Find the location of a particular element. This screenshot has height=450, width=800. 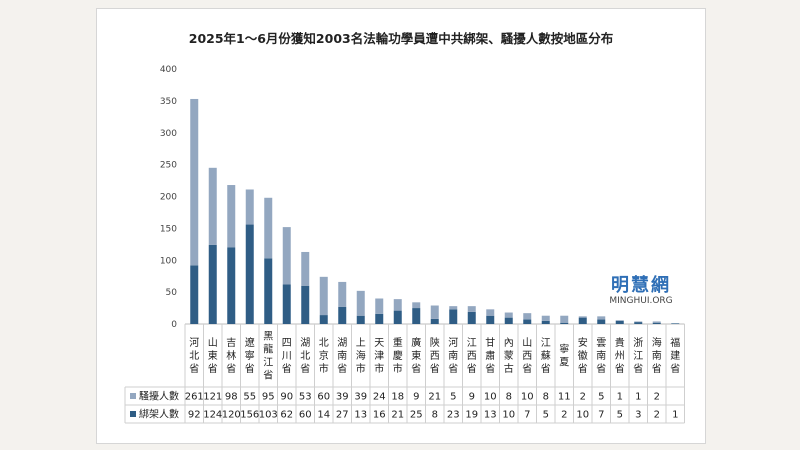

x-category-label: 安徽省 is located at coordinates (583, 355).